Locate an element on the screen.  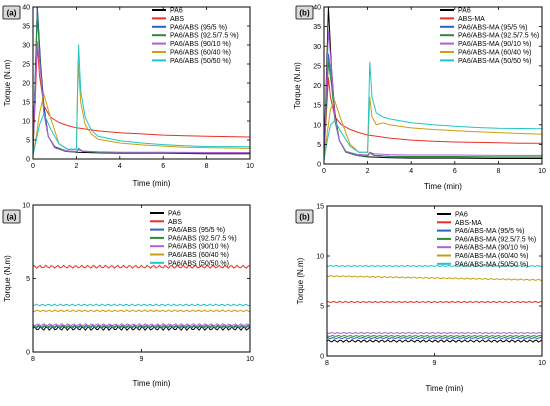
y-tick-label: 20 is located at coordinates (26, 84).